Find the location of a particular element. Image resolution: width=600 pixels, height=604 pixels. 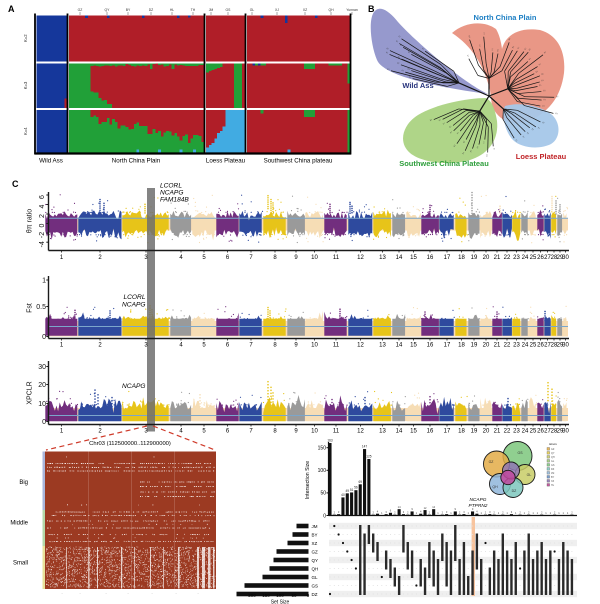

svg-text: 5 is located at coordinates (204, 258).